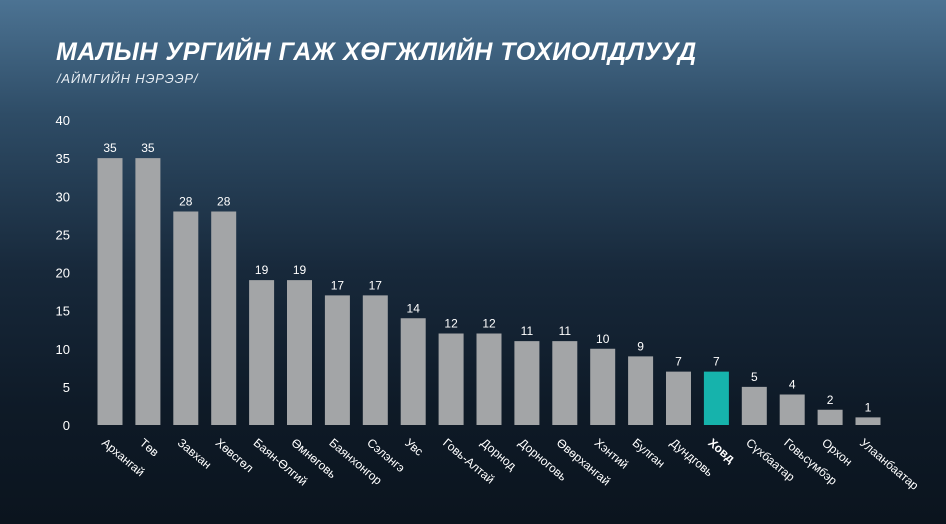 The width and height of the screenshot is (946, 524). I want to click on y-tick-label: 40, so click(63, 120).